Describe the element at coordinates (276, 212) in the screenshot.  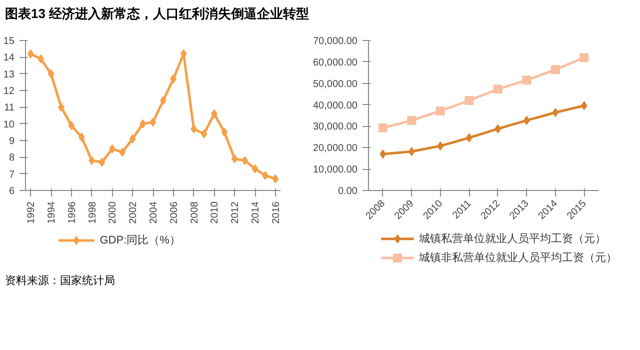
I see `x-tick-label: 2016` at that location.